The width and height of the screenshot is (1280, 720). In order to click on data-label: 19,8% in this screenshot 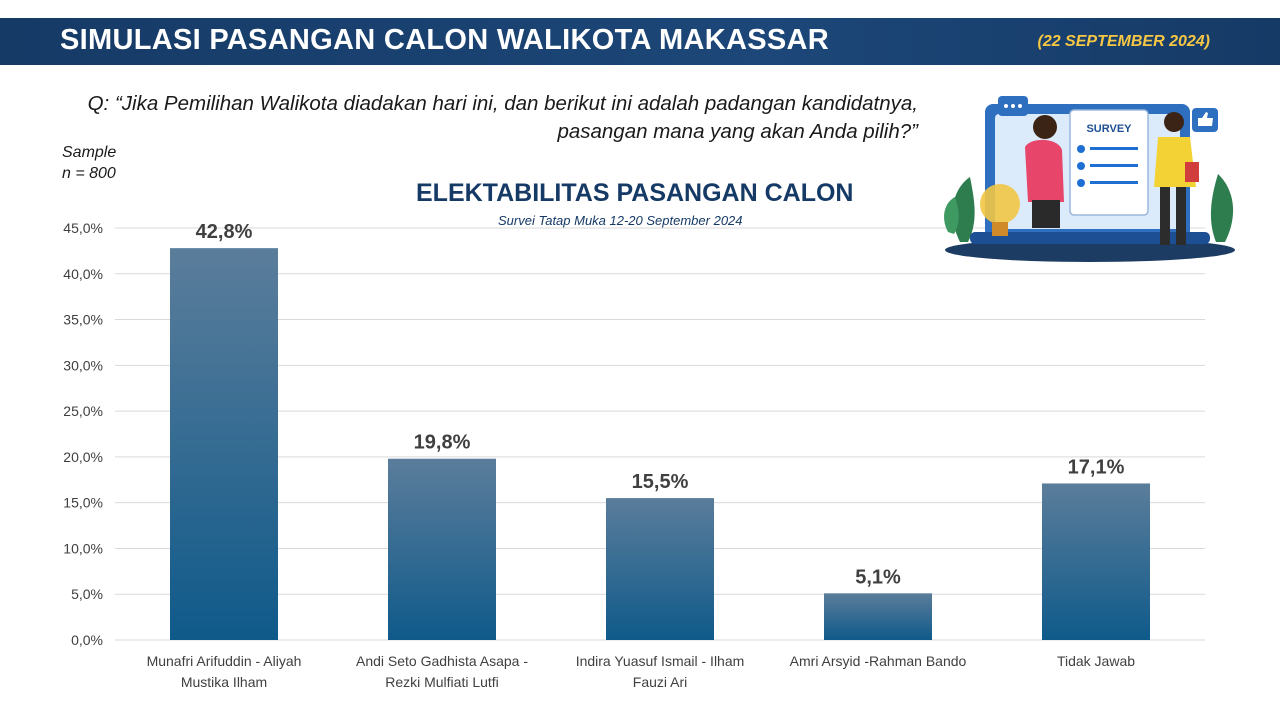, I will do `click(442, 443)`.